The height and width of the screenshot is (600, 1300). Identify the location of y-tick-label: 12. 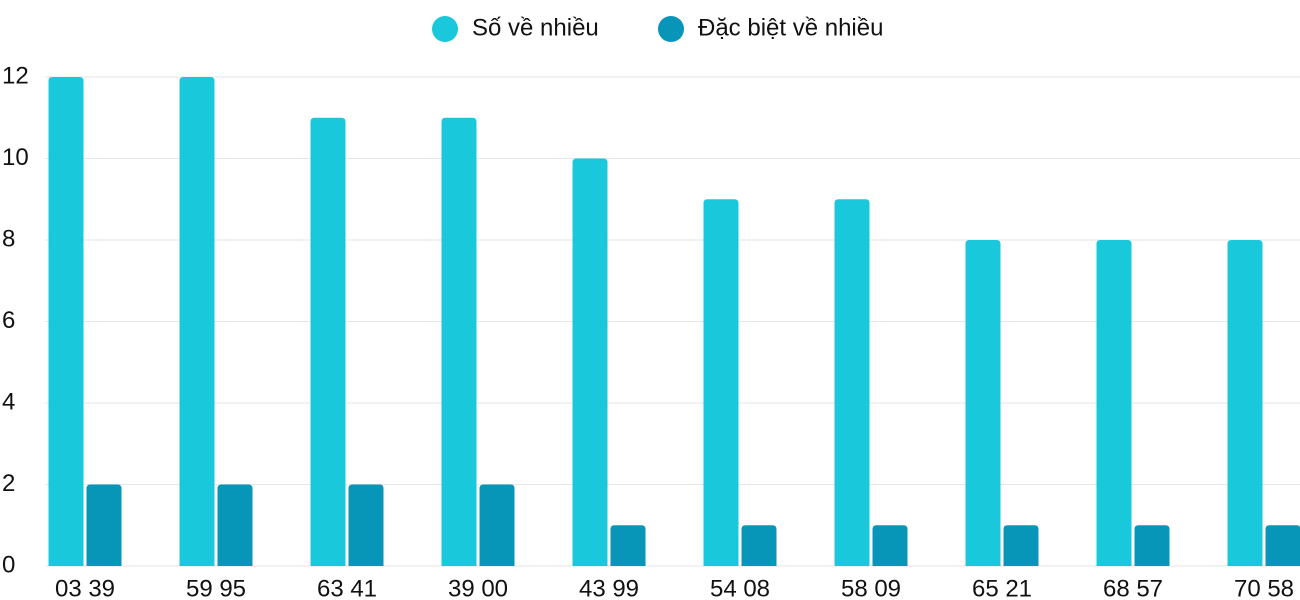
(15, 75).